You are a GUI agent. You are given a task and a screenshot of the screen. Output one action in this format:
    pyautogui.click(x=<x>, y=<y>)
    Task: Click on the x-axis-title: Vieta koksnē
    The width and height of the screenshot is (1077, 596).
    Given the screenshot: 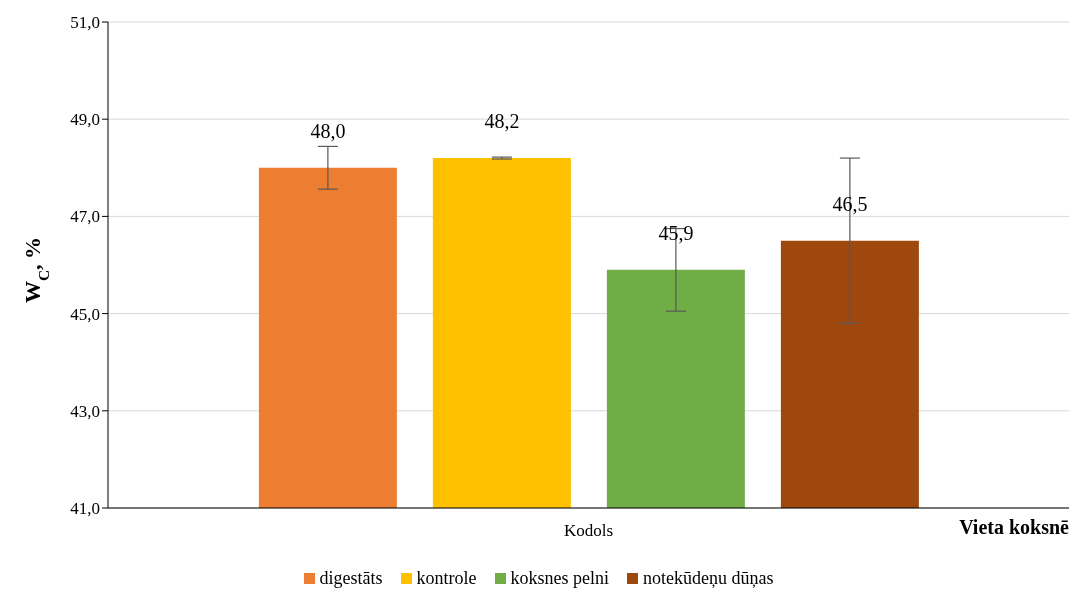 What is the action you would take?
    pyautogui.click(x=1014, y=527)
    